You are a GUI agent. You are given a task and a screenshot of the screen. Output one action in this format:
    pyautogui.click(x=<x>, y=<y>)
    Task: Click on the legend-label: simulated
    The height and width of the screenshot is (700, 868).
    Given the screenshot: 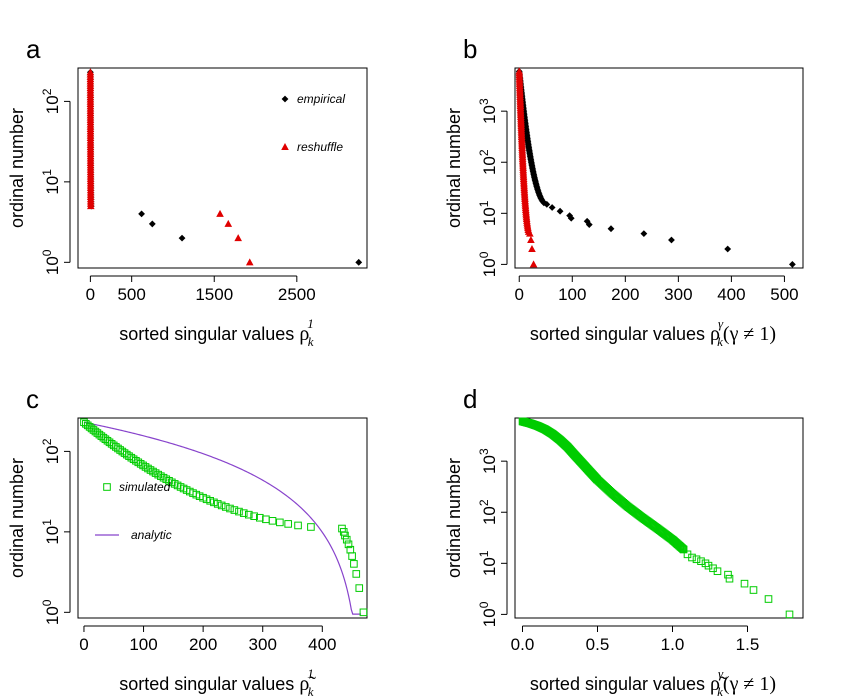 What is the action you would take?
    pyautogui.click(x=145, y=487)
    